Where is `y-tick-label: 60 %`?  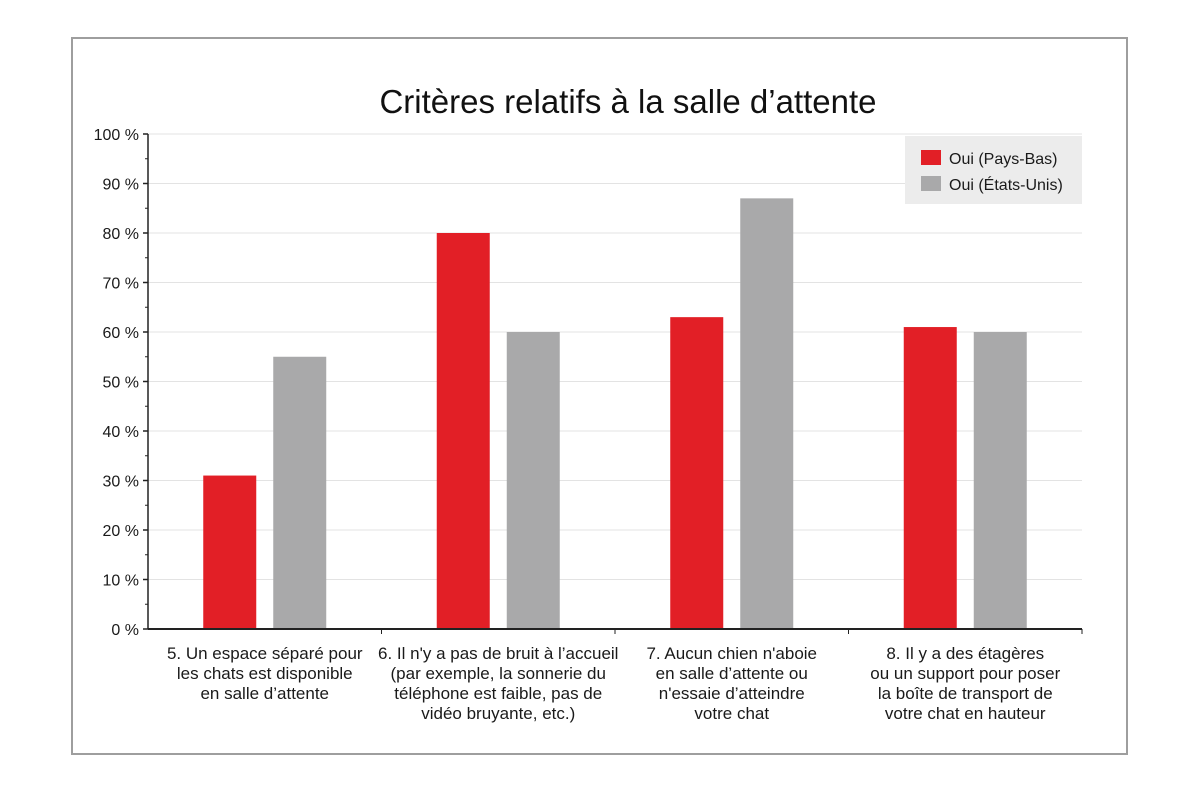 y-tick-label: 60 % is located at coordinates (121, 333).